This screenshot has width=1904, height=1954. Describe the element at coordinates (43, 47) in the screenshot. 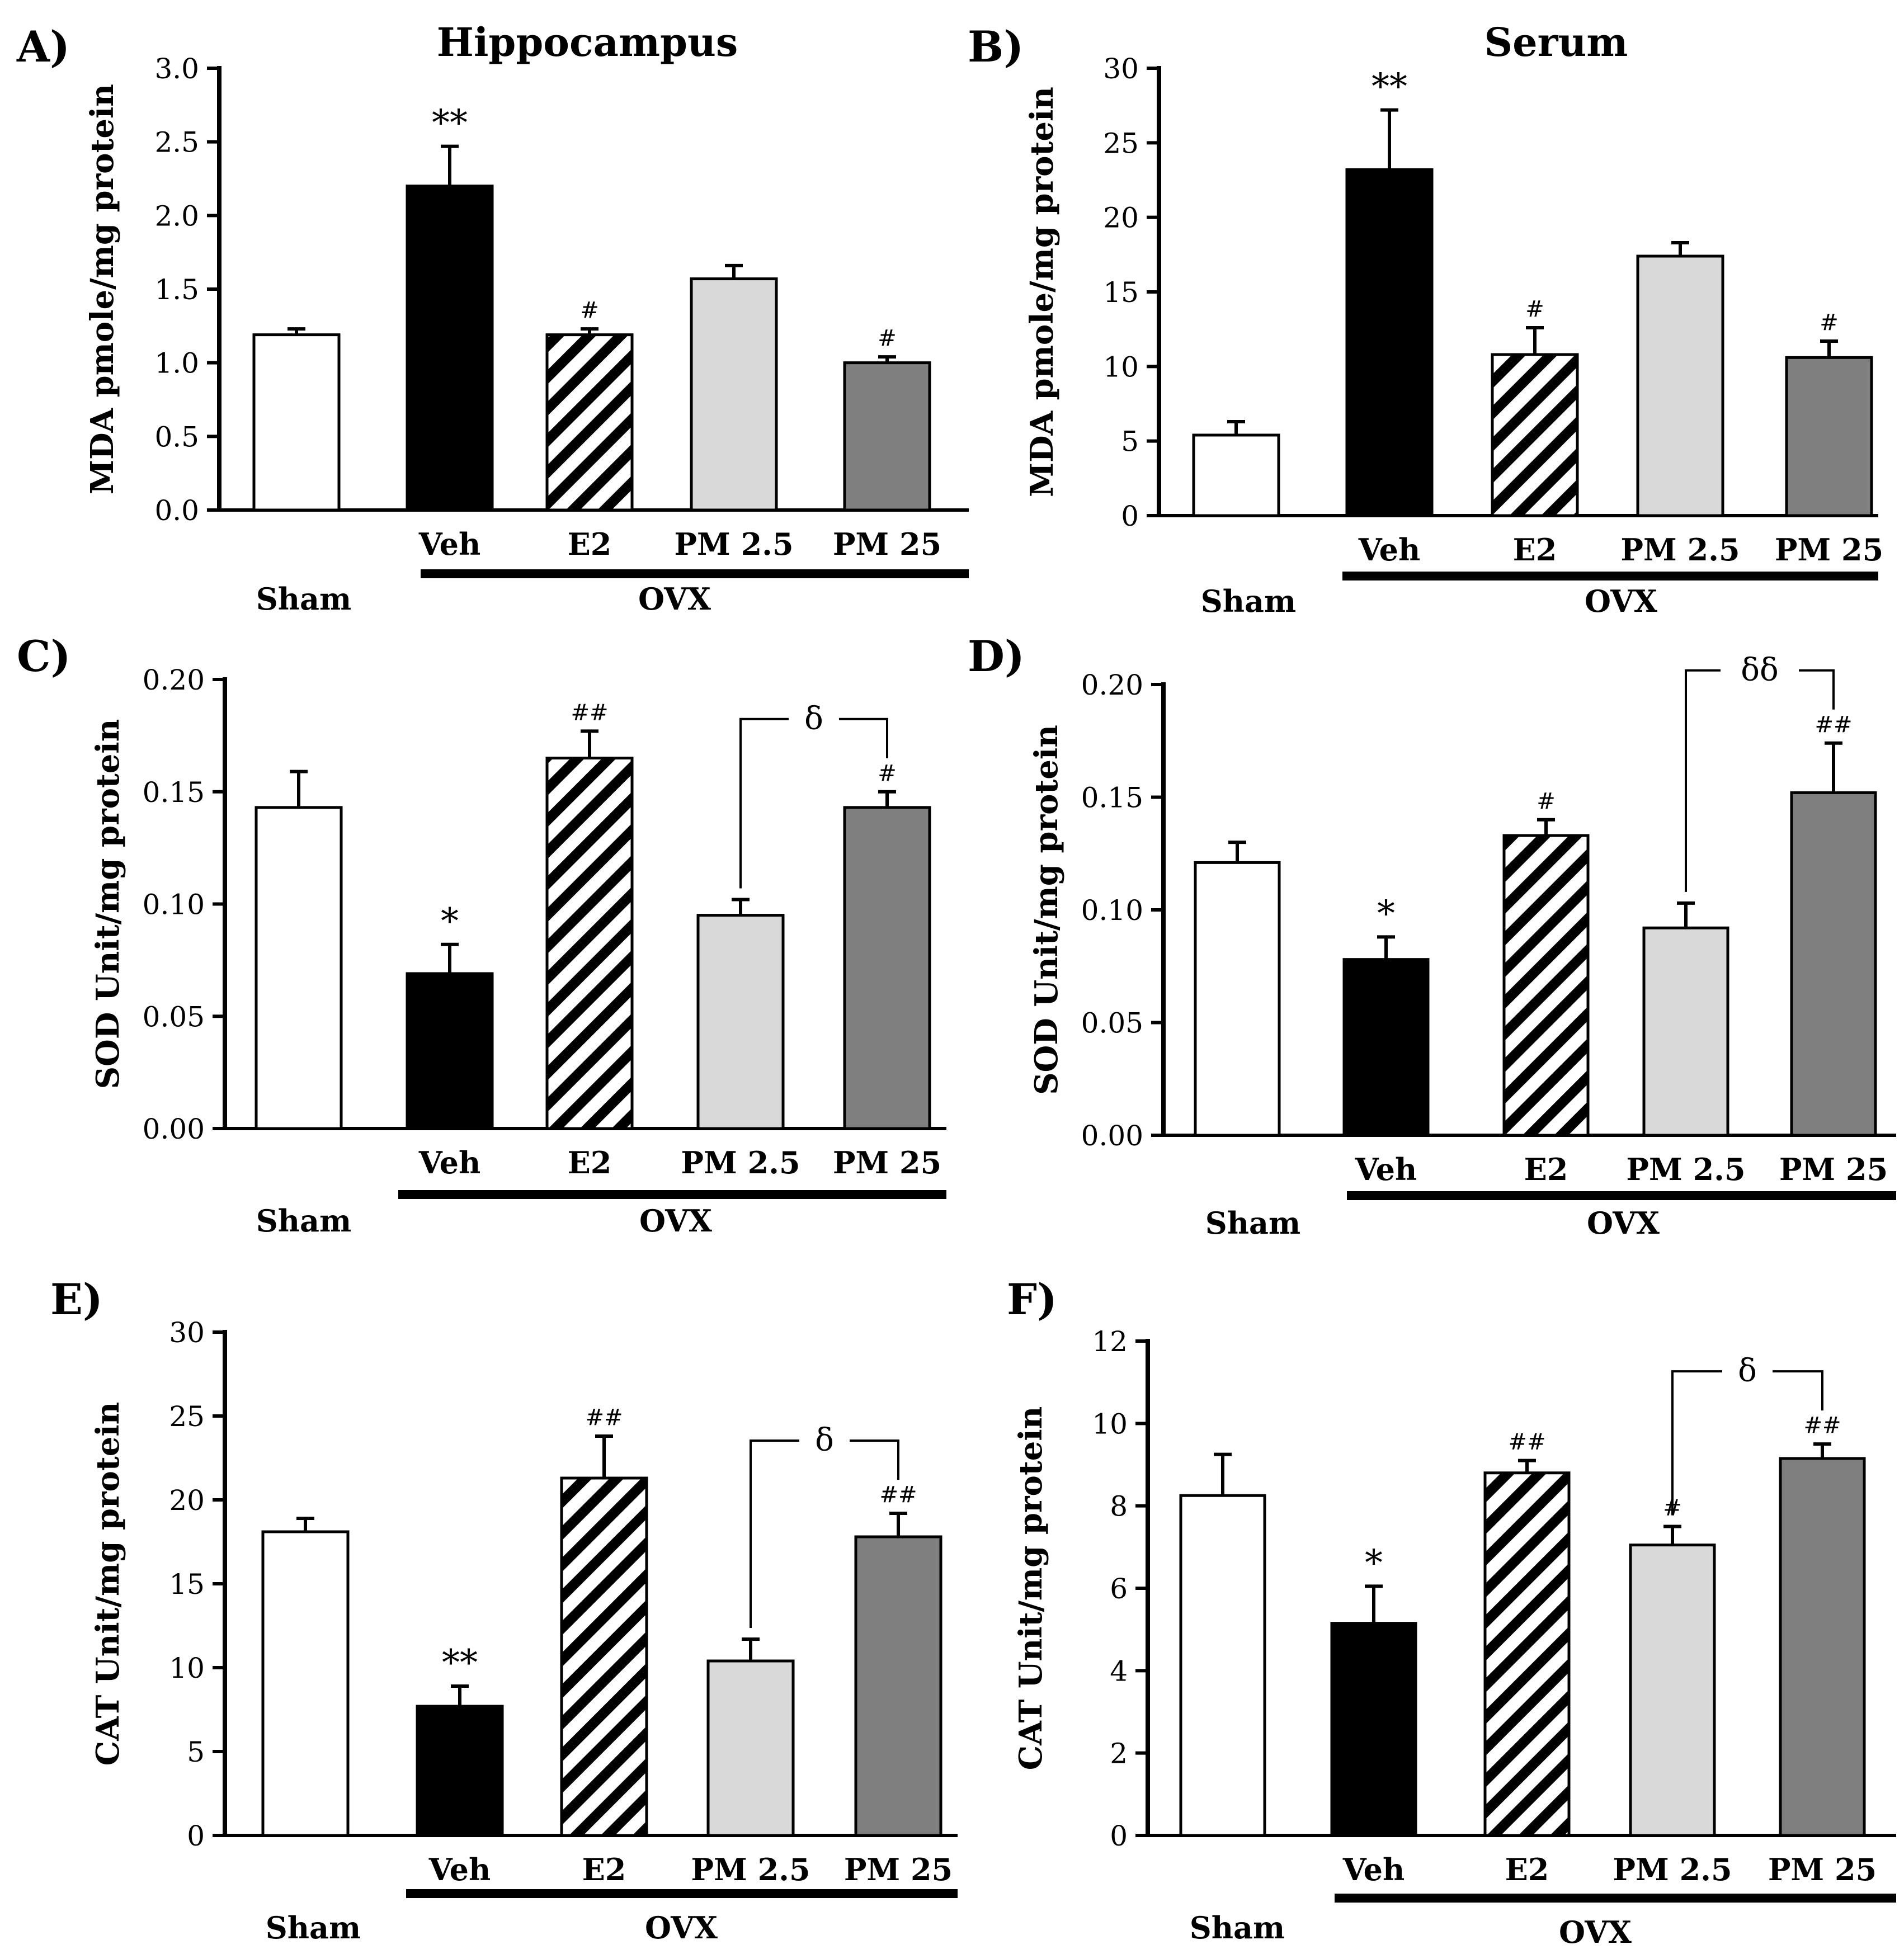

I see `panel-label: A)` at that location.